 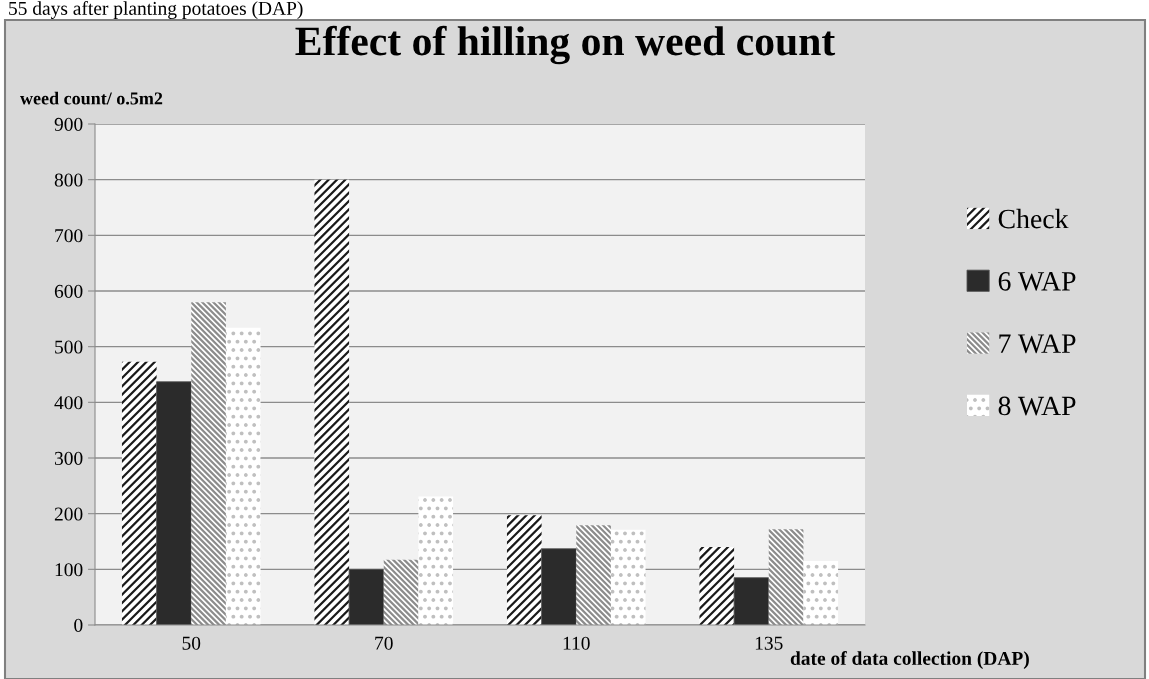 What do you see at coordinates (68, 458) in the screenshot?
I see `y-tick-label: 300` at bounding box center [68, 458].